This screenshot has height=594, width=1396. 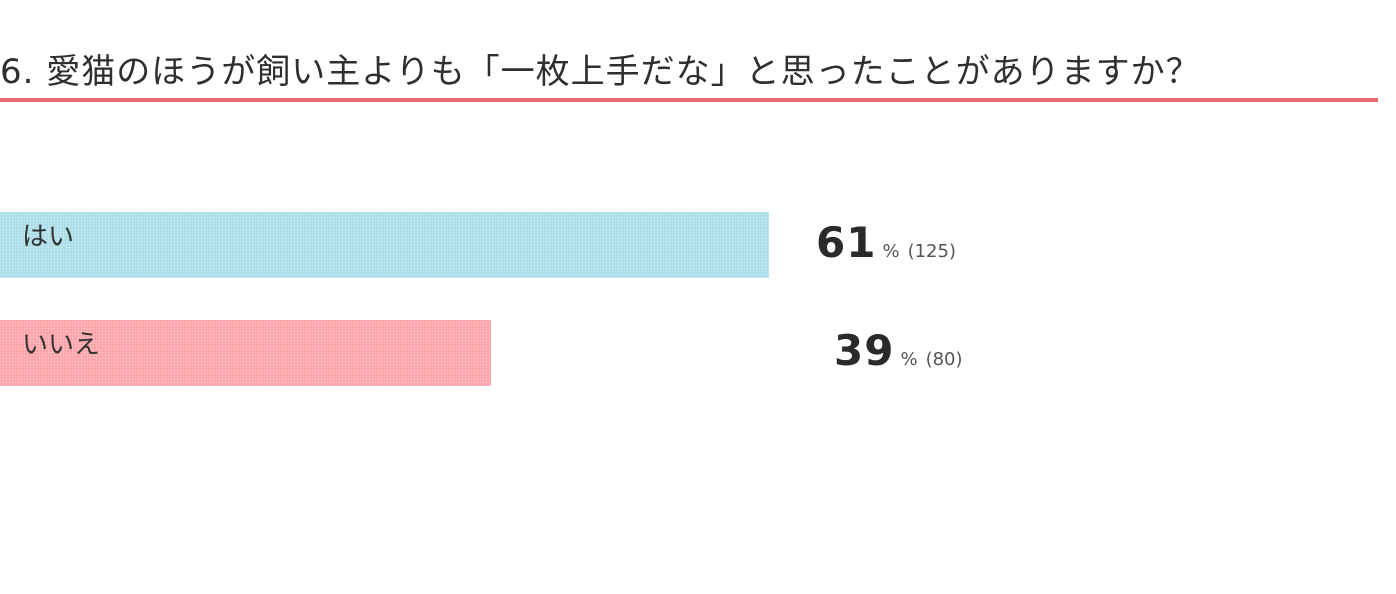 I want to click on bar-label: はい, so click(x=48, y=237).